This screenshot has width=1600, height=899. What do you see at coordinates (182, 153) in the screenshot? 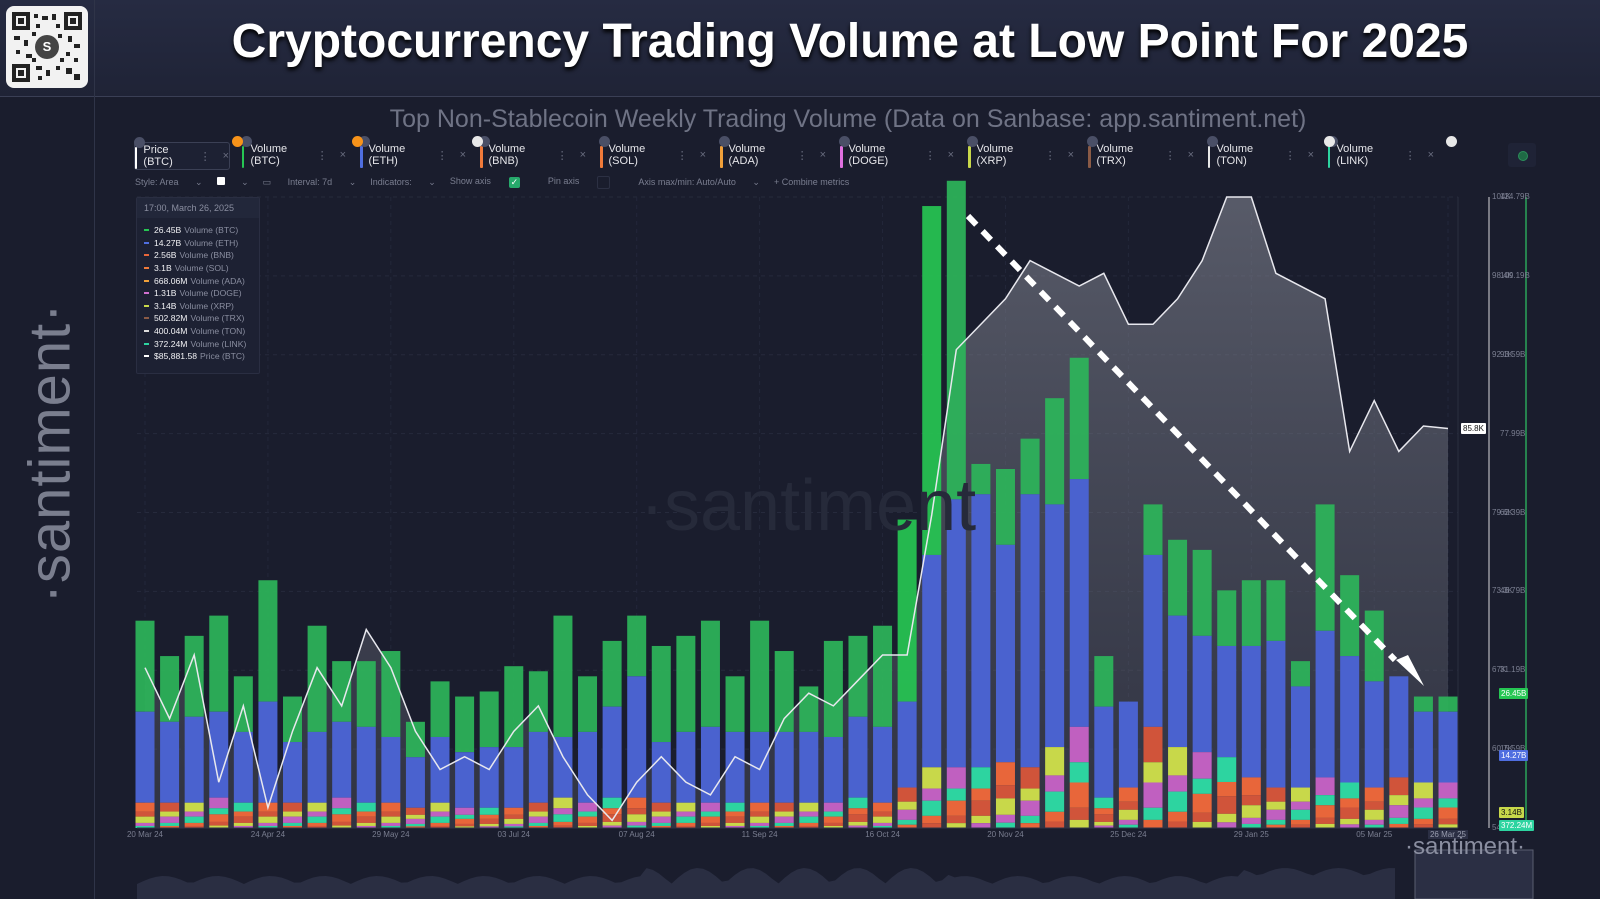
I see `metric-tab: Price (BTC) ⋮ ×` at bounding box center [182, 153].